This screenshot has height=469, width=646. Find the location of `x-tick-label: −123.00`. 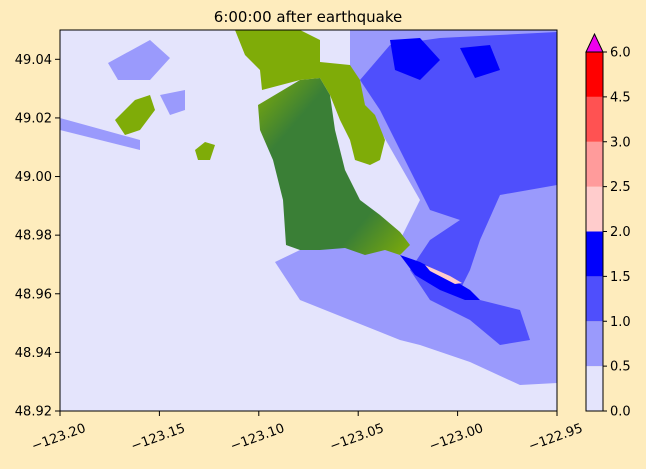

x-tick-label: −123.00 is located at coordinates (456, 437).